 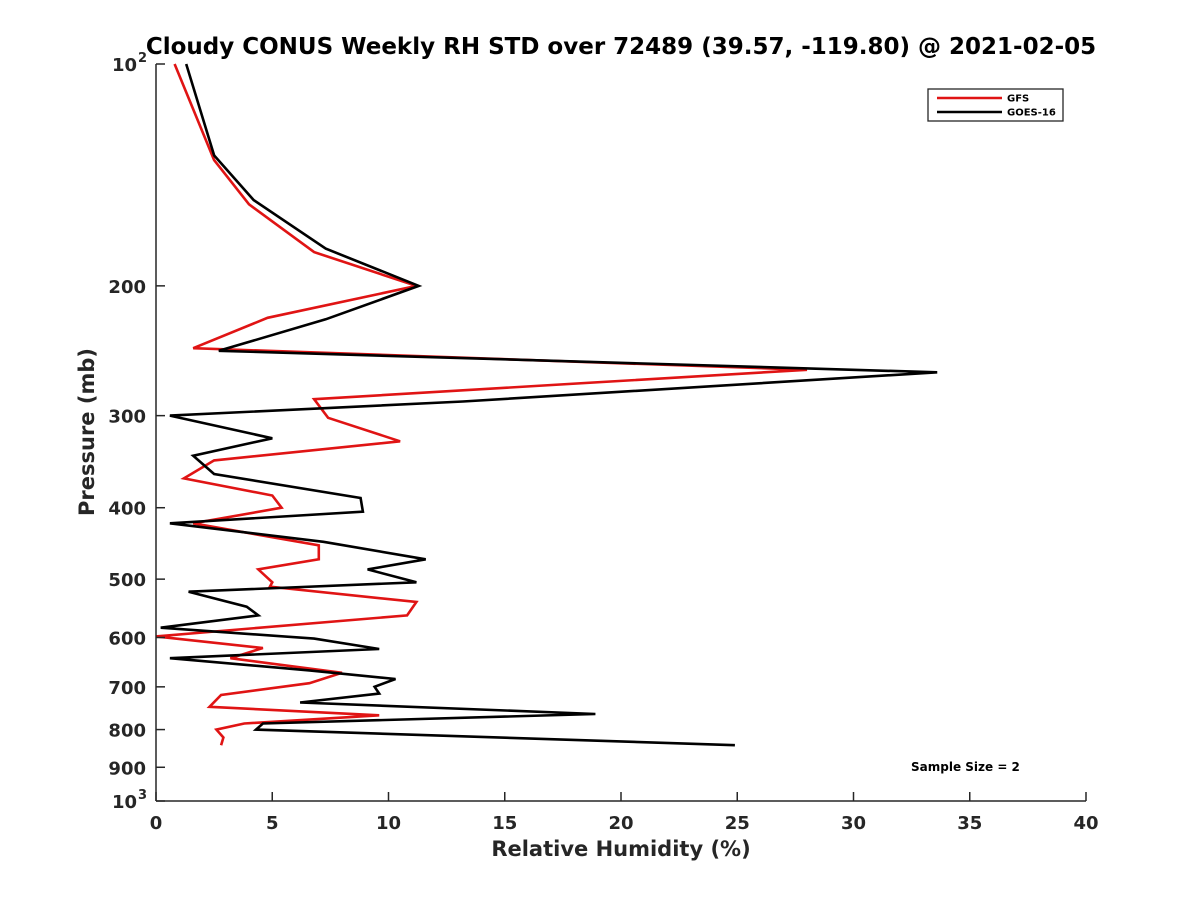 I want to click on x-tick-label: 40, so click(x=1085, y=823).